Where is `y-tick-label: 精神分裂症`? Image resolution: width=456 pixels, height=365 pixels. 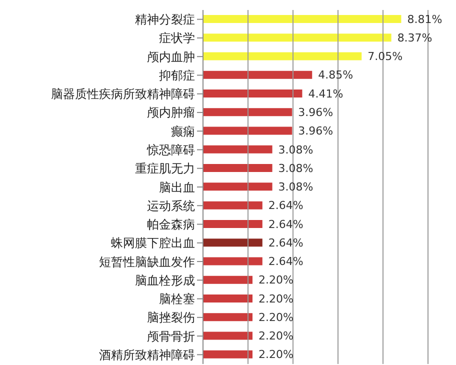
y-tick-label: 精神分裂症 is located at coordinates (165, 19).